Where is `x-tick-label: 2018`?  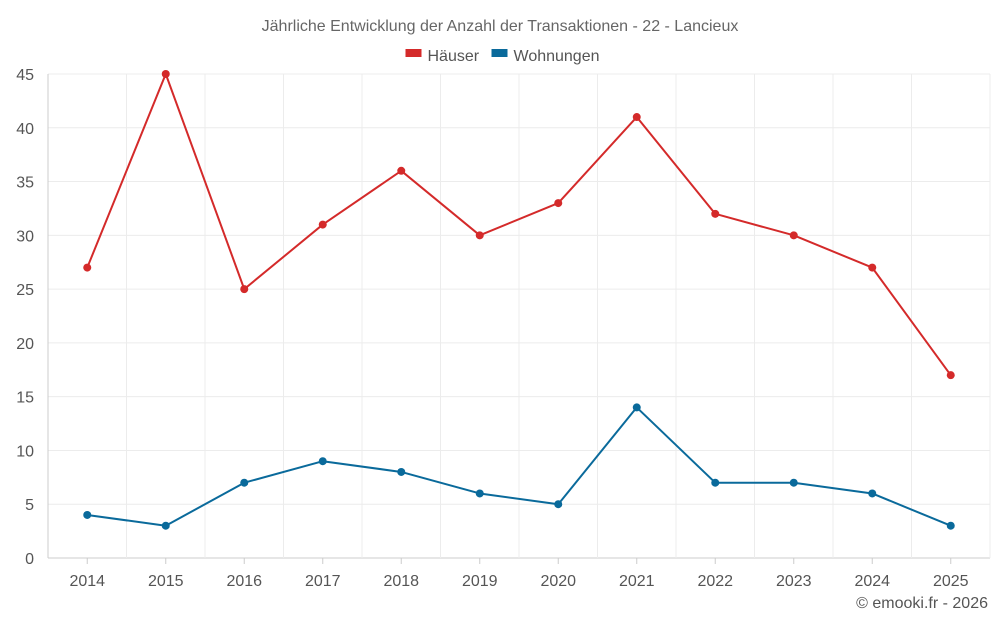
x-tick-label: 2018 is located at coordinates (401, 581).